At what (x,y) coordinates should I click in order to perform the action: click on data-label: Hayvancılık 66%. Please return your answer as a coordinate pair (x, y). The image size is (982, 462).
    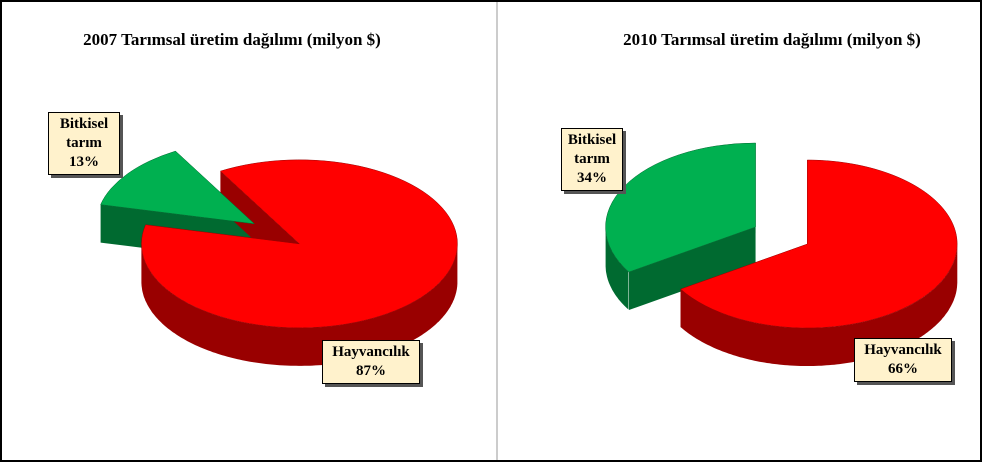
    Looking at the image, I should click on (903, 360).